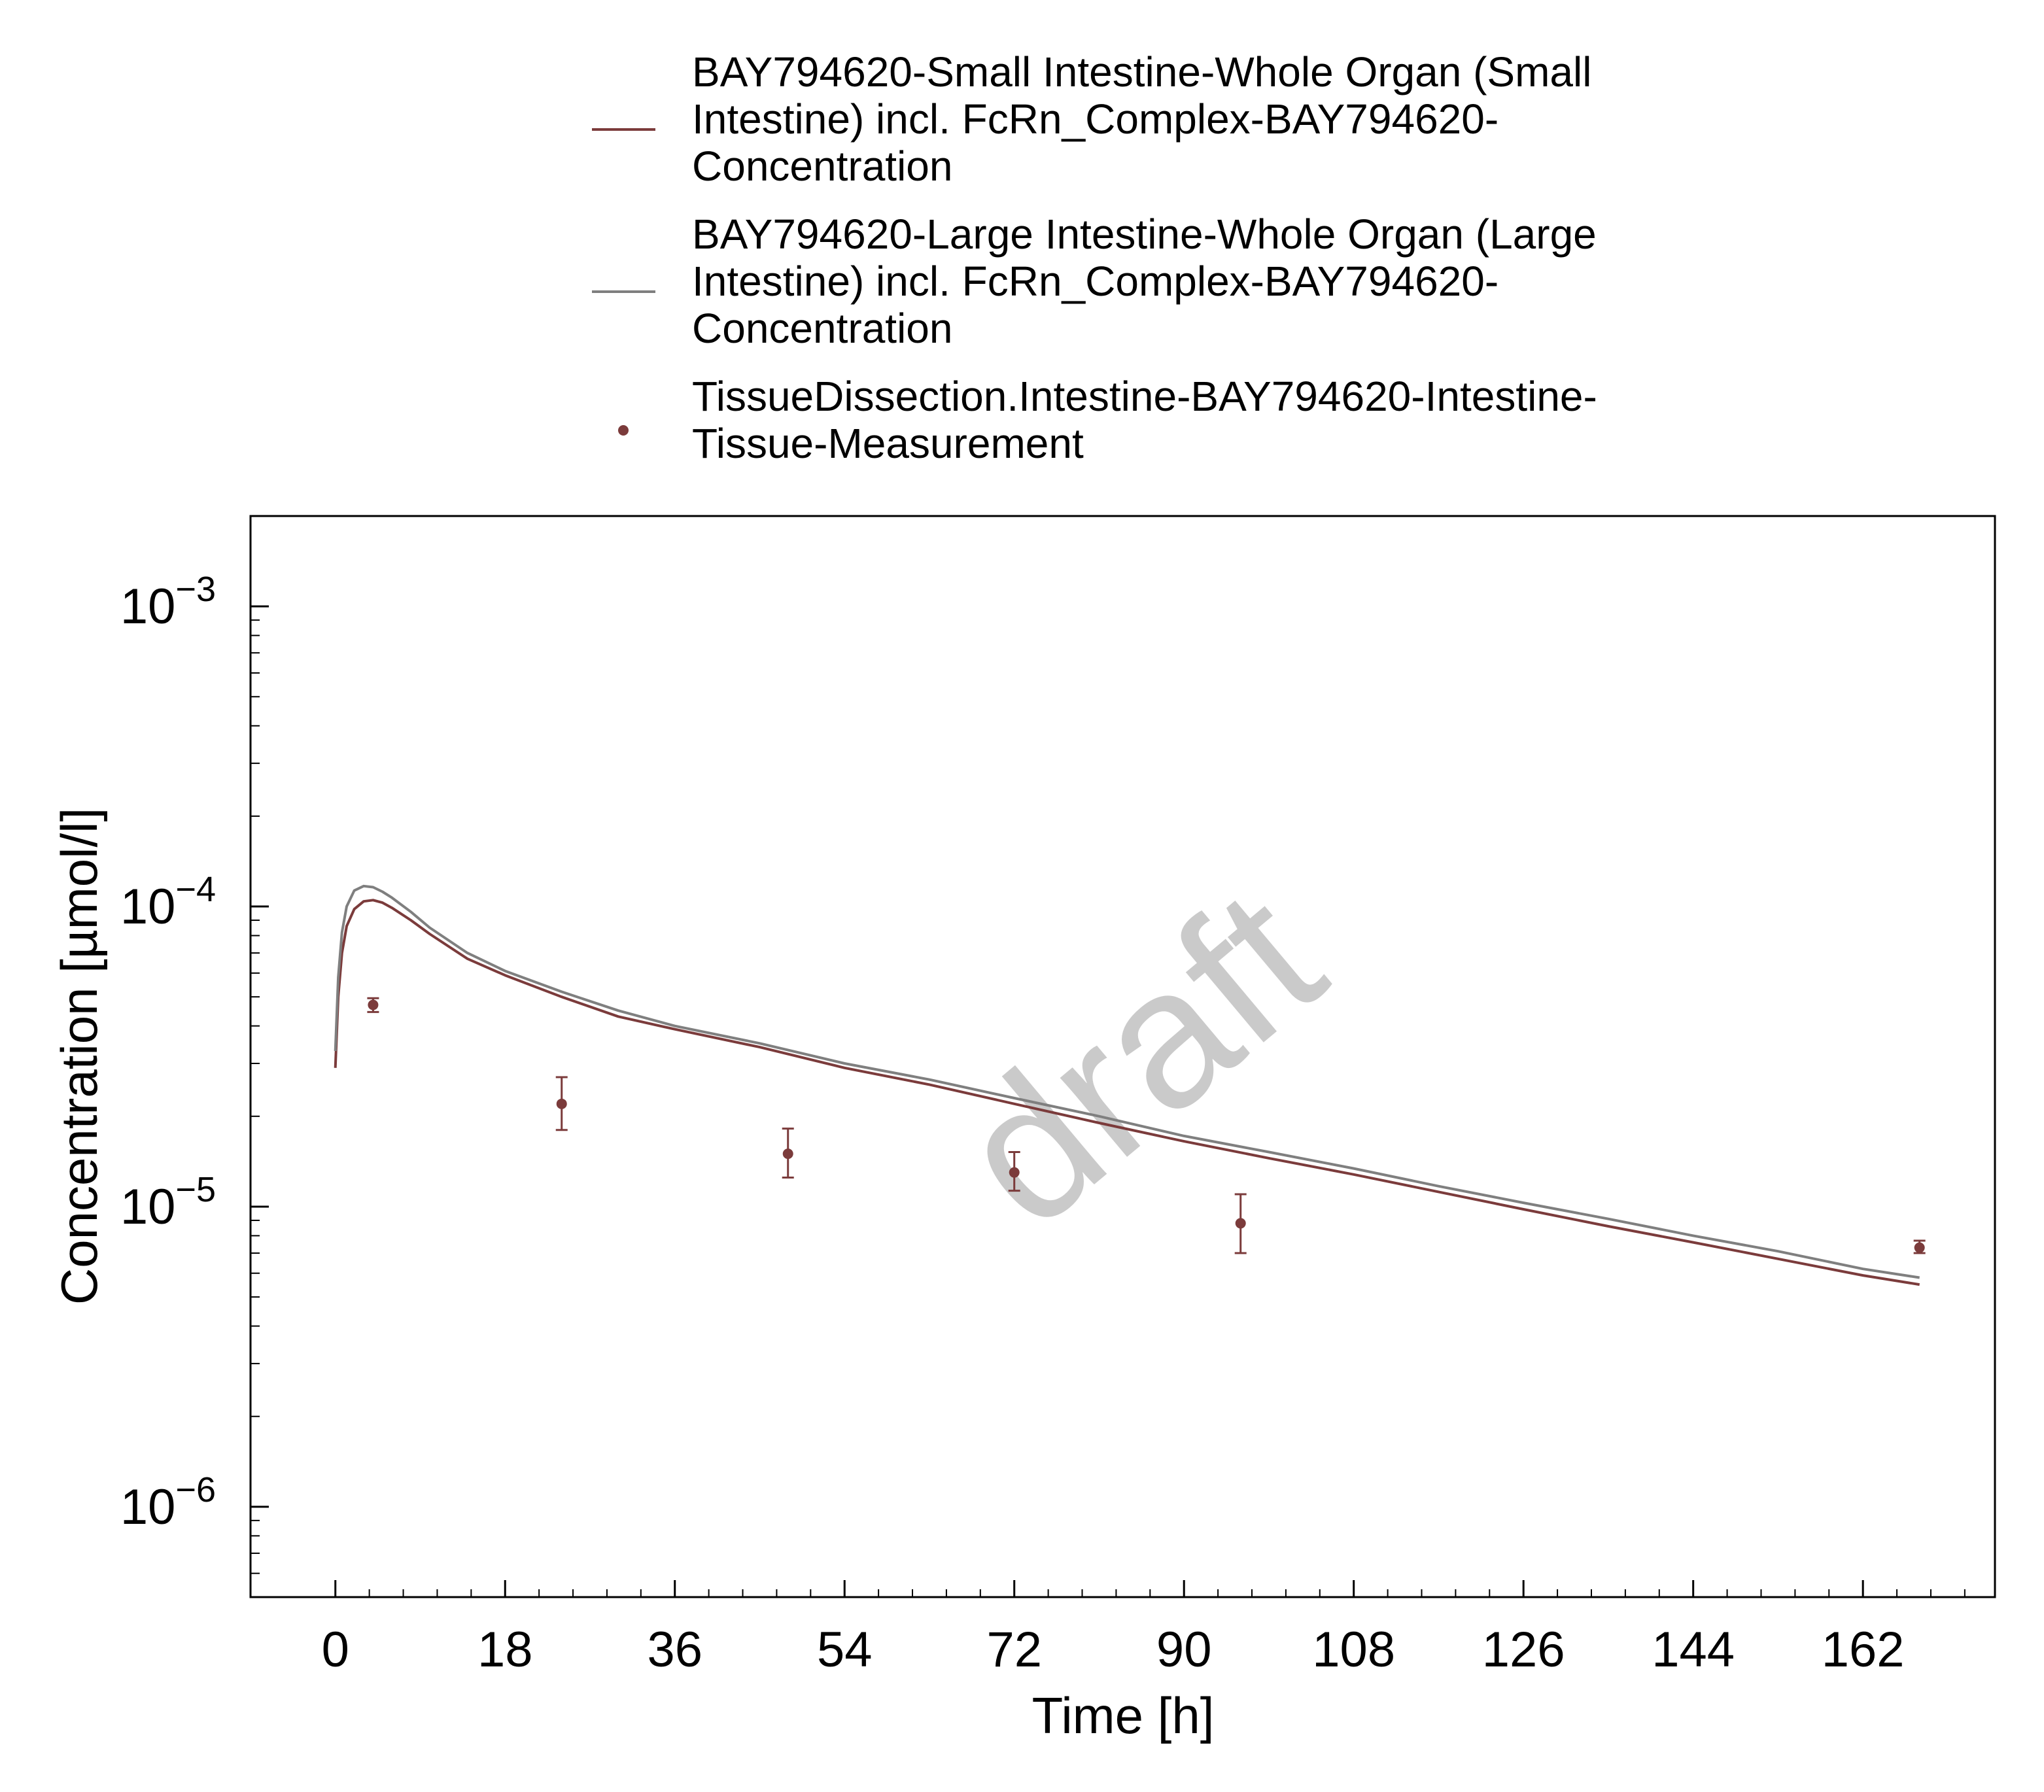  What do you see at coordinates (168, 1503) in the screenshot?
I see `y-tick-label: 10⁻⁶` at bounding box center [168, 1503].